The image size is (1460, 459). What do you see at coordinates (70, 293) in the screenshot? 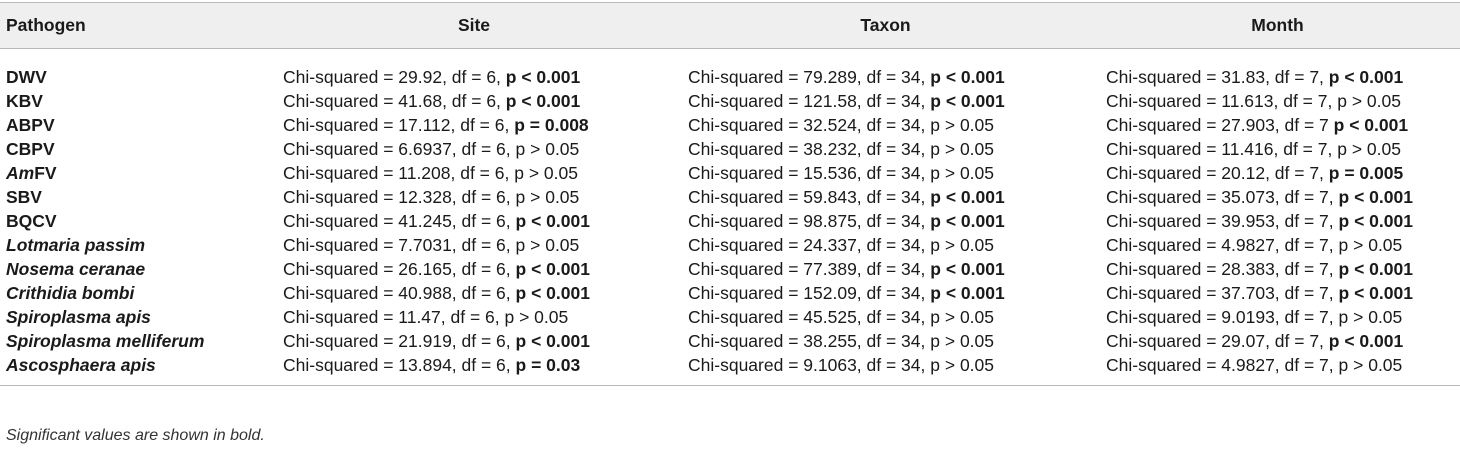
I see `pathogen-name-part: Crithidia bombi` at bounding box center [70, 293].